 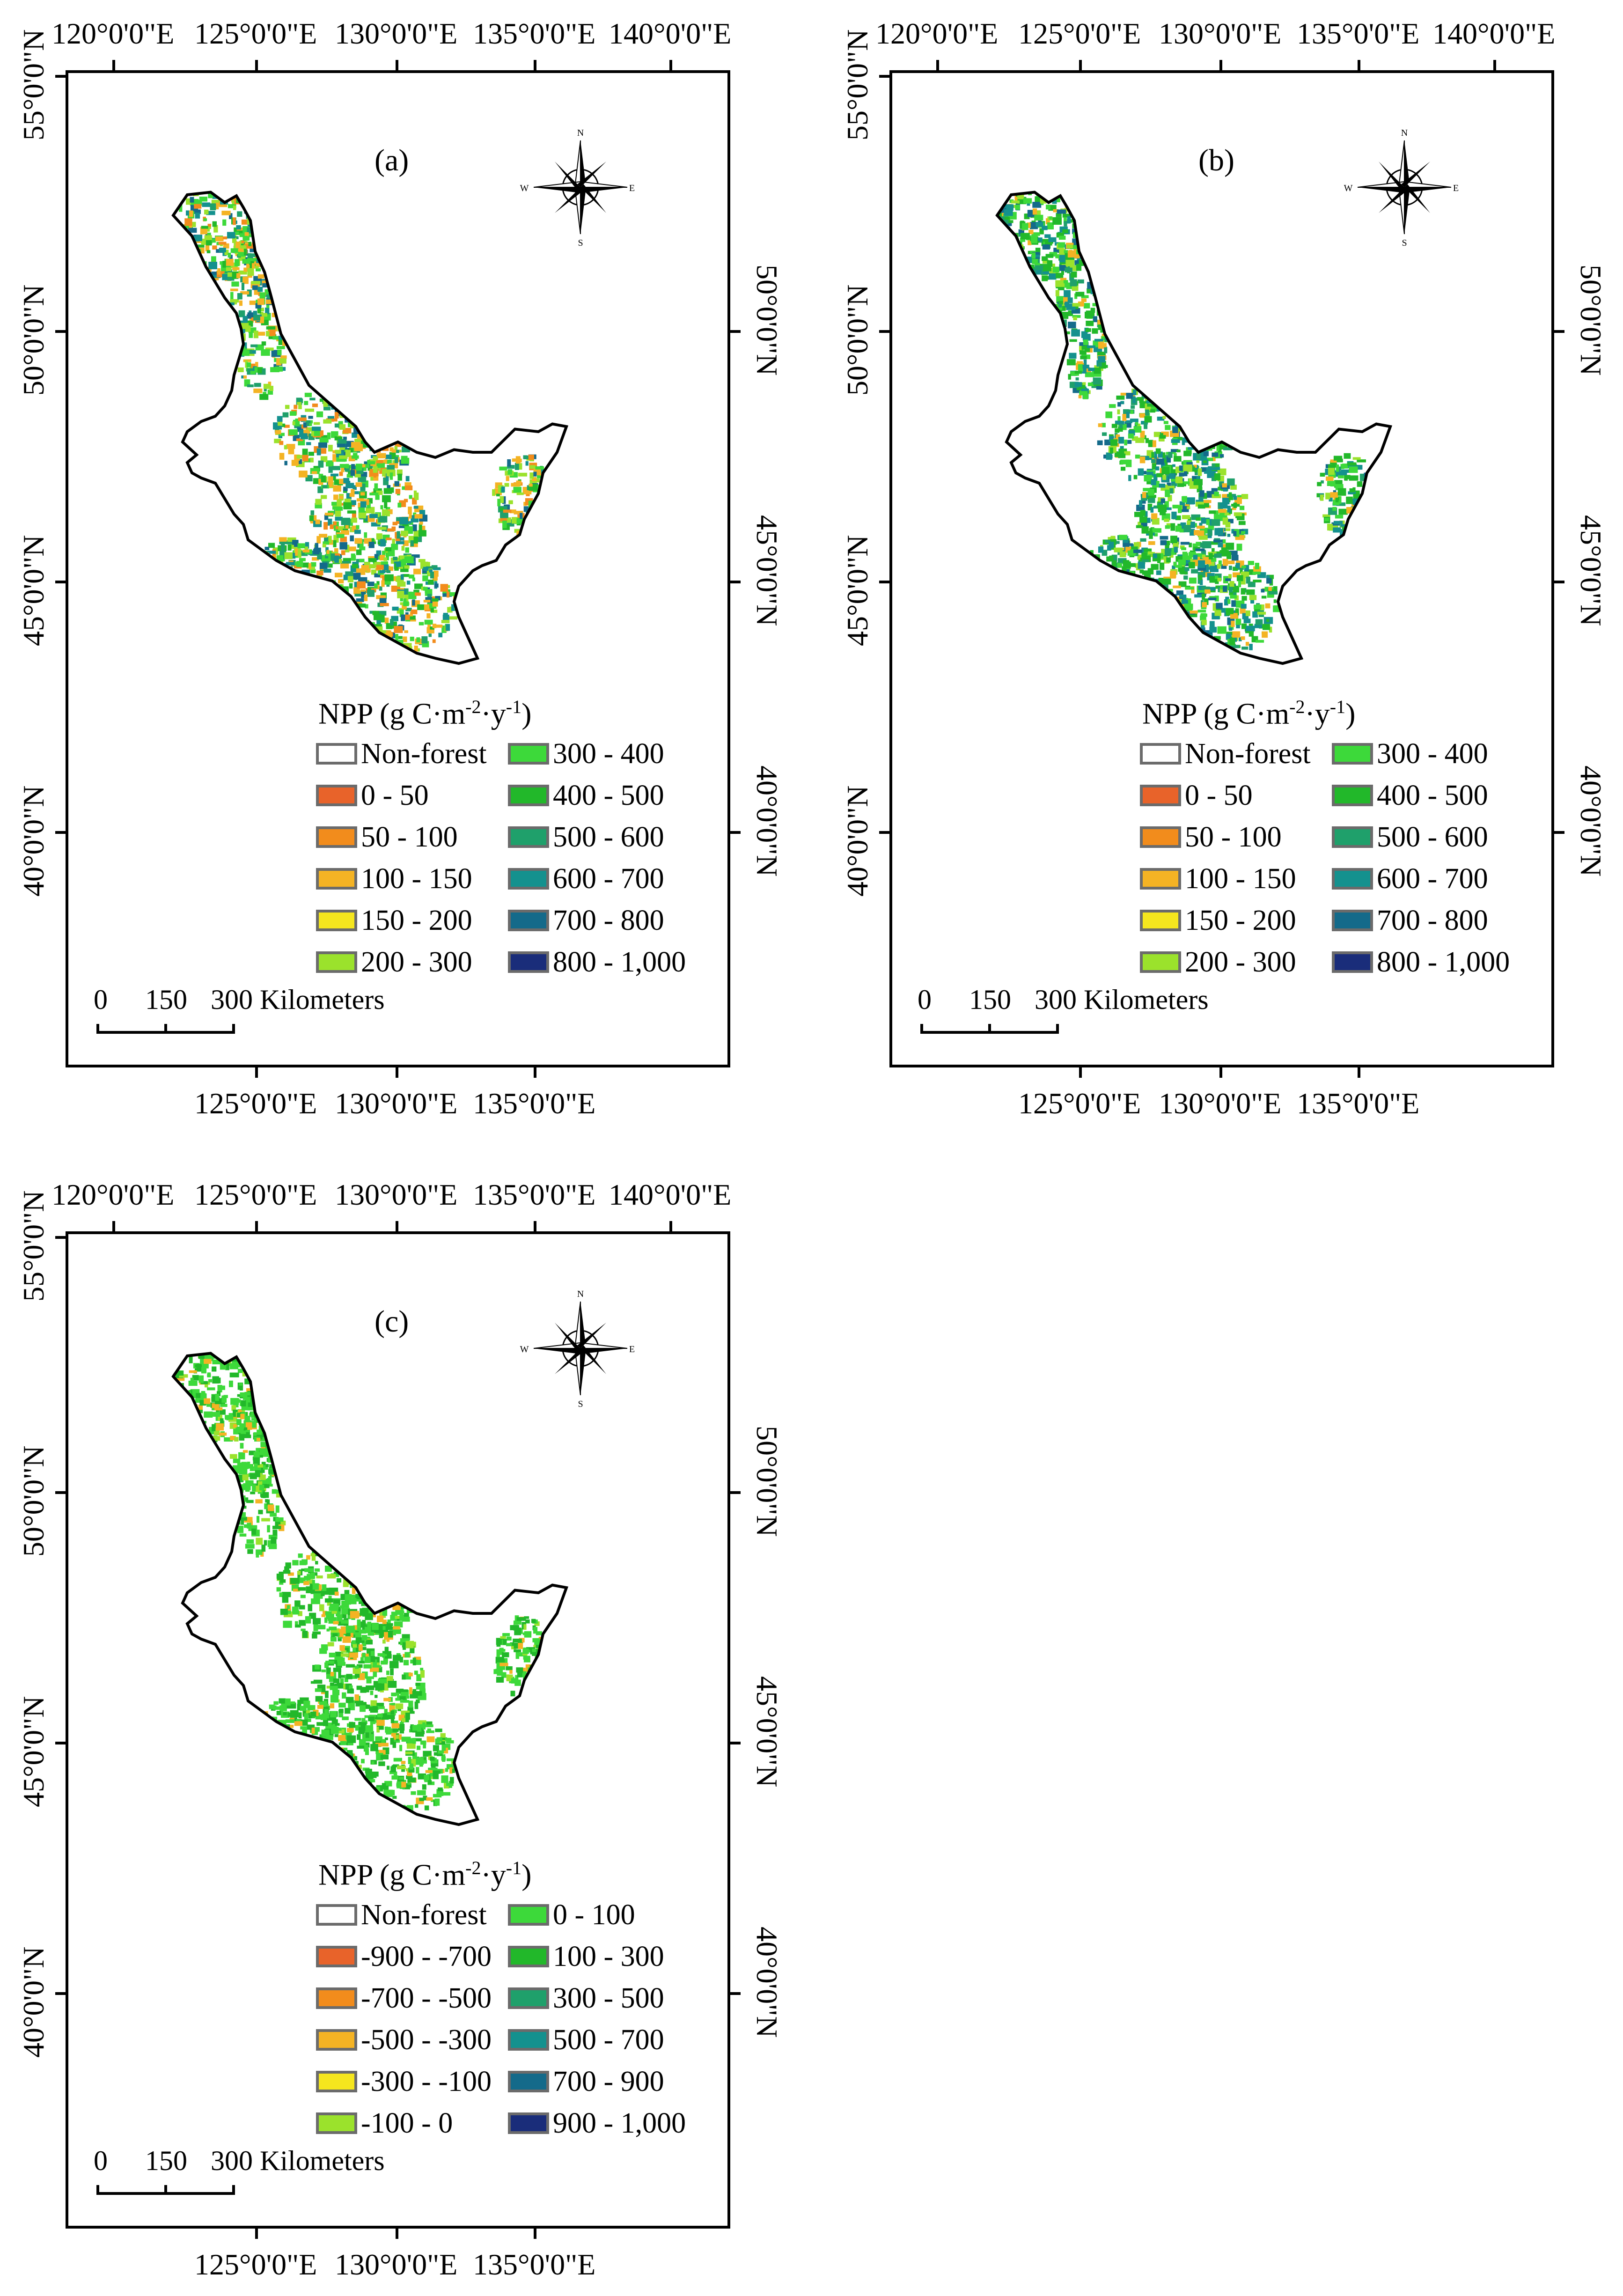 I want to click on legend-item: 200 - 300, so click(x=1218, y=963).